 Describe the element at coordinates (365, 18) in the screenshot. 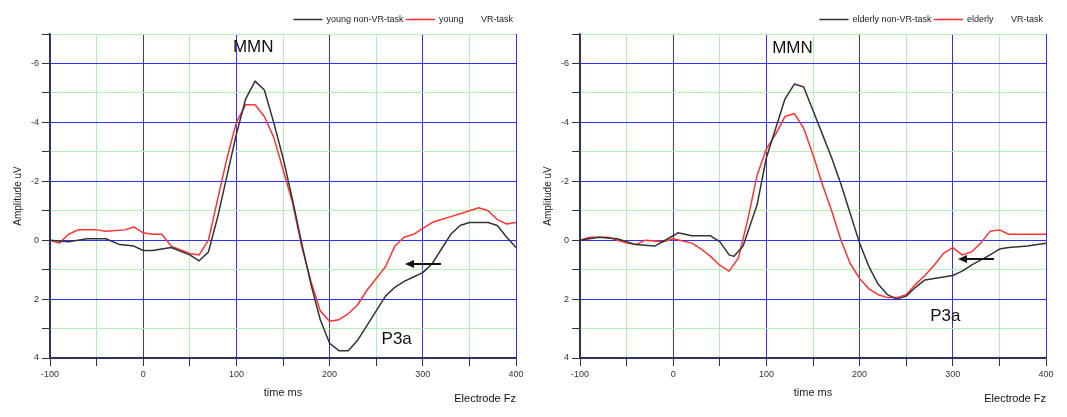

I see `legend-label: young non-VR-task` at that location.